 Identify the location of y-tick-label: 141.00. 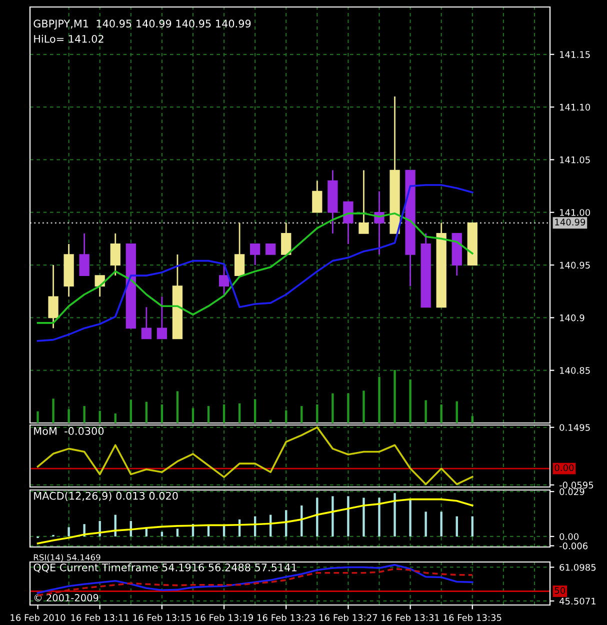
(575, 212).